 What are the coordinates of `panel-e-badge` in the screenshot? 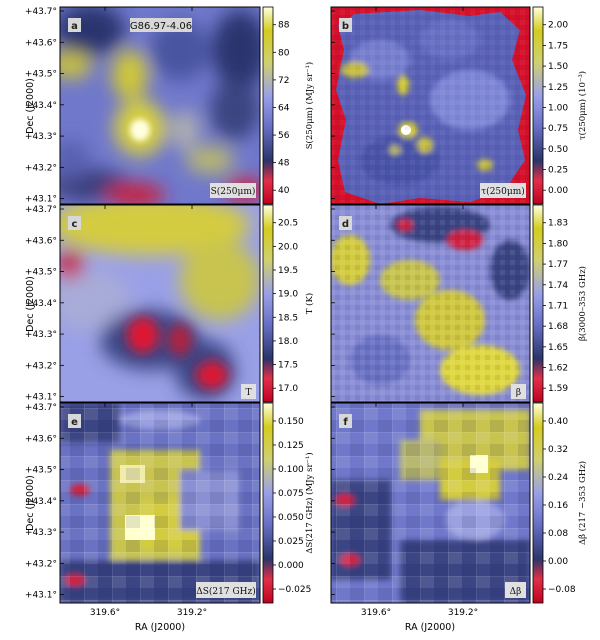 It's located at (74, 421).